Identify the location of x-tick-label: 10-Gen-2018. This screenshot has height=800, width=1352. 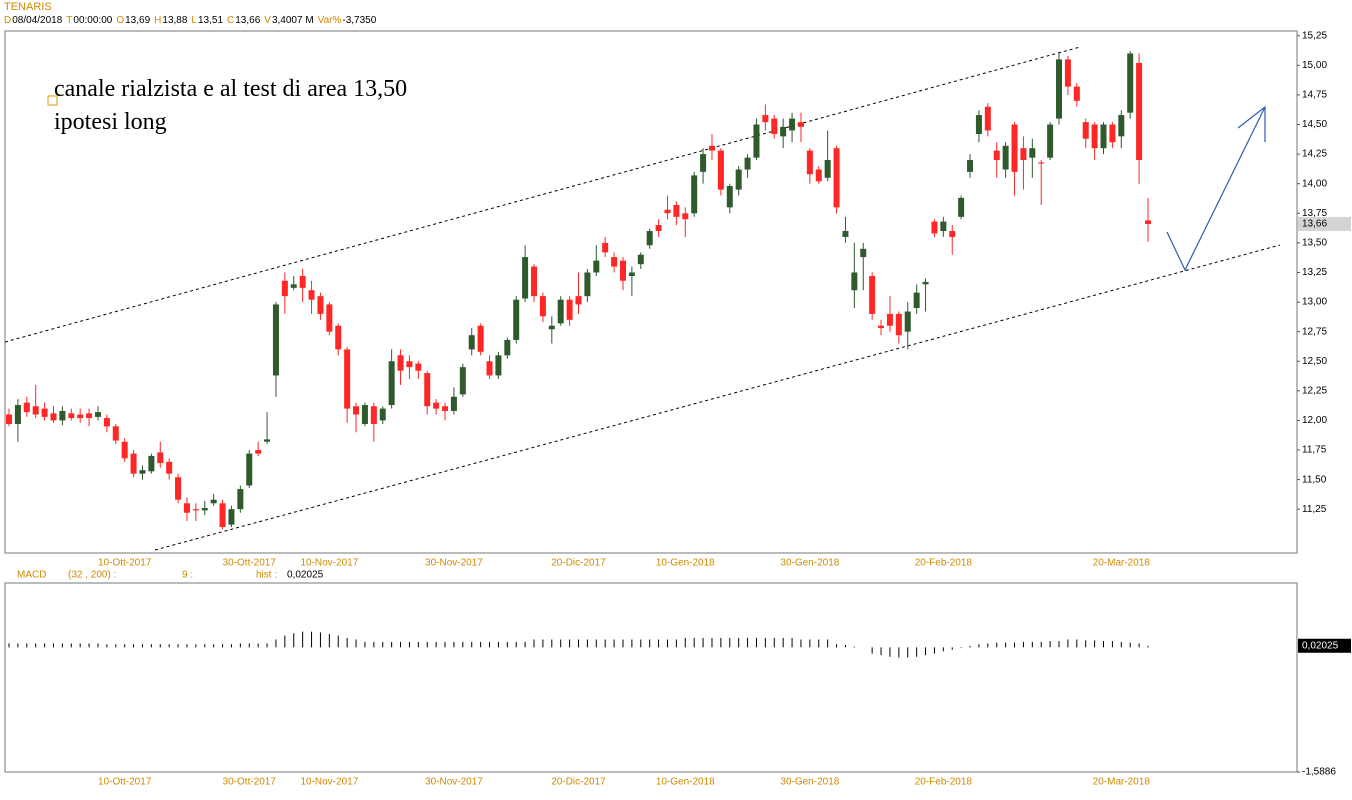
(685, 782).